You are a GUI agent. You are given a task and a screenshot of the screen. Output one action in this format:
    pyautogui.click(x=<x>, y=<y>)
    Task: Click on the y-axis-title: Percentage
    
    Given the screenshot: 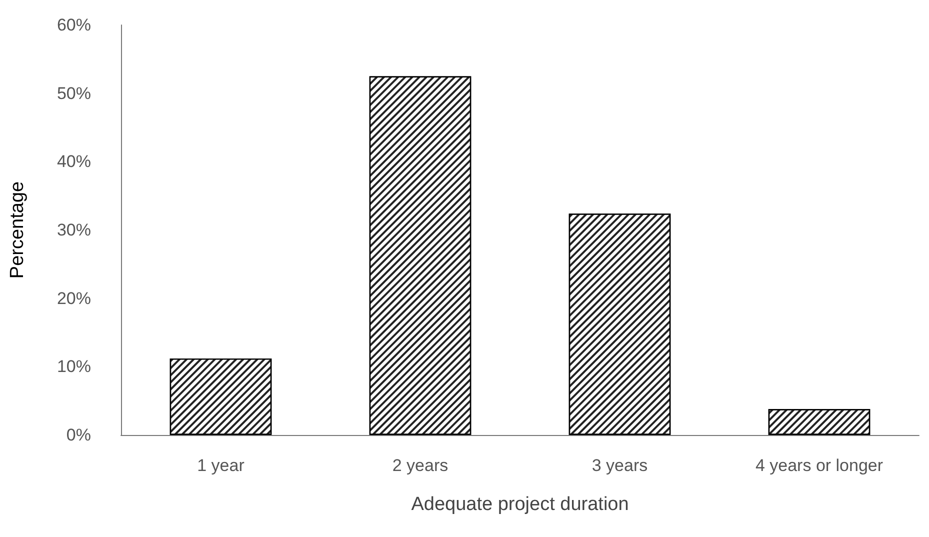 What is the action you would take?
    pyautogui.click(x=17, y=230)
    